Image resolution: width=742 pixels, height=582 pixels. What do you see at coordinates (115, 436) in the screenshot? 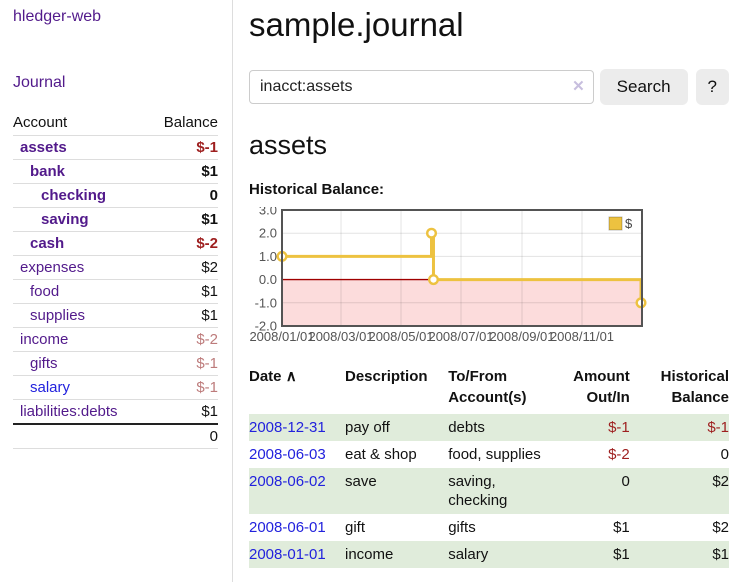
I see `accounts-total-row: 0` at bounding box center [115, 436].